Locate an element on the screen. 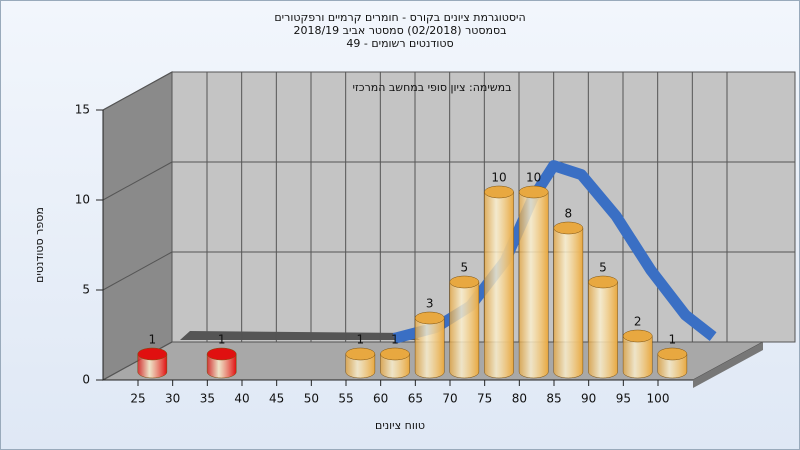 This screenshot has width=800, height=450. x-tick-label: 55 is located at coordinates (345, 399).